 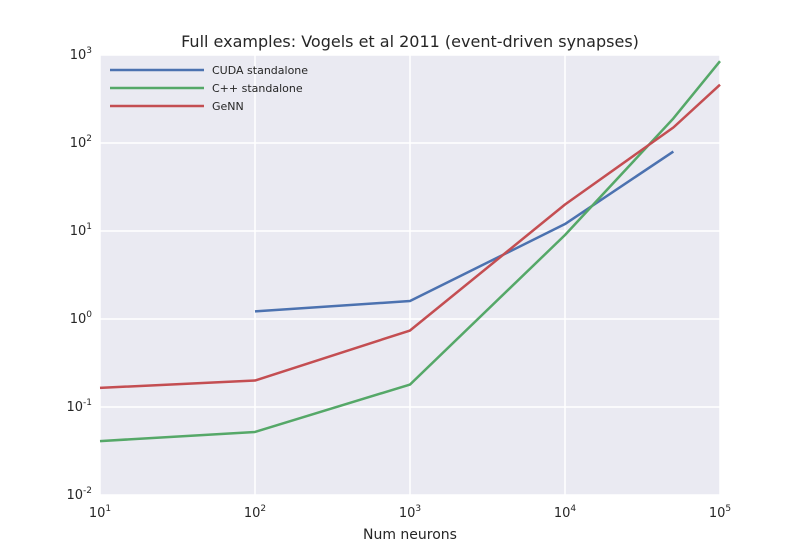 What do you see at coordinates (209, 88) in the screenshot?
I see `legend: CUDA standalone C++ standalone GeNN` at bounding box center [209, 88].